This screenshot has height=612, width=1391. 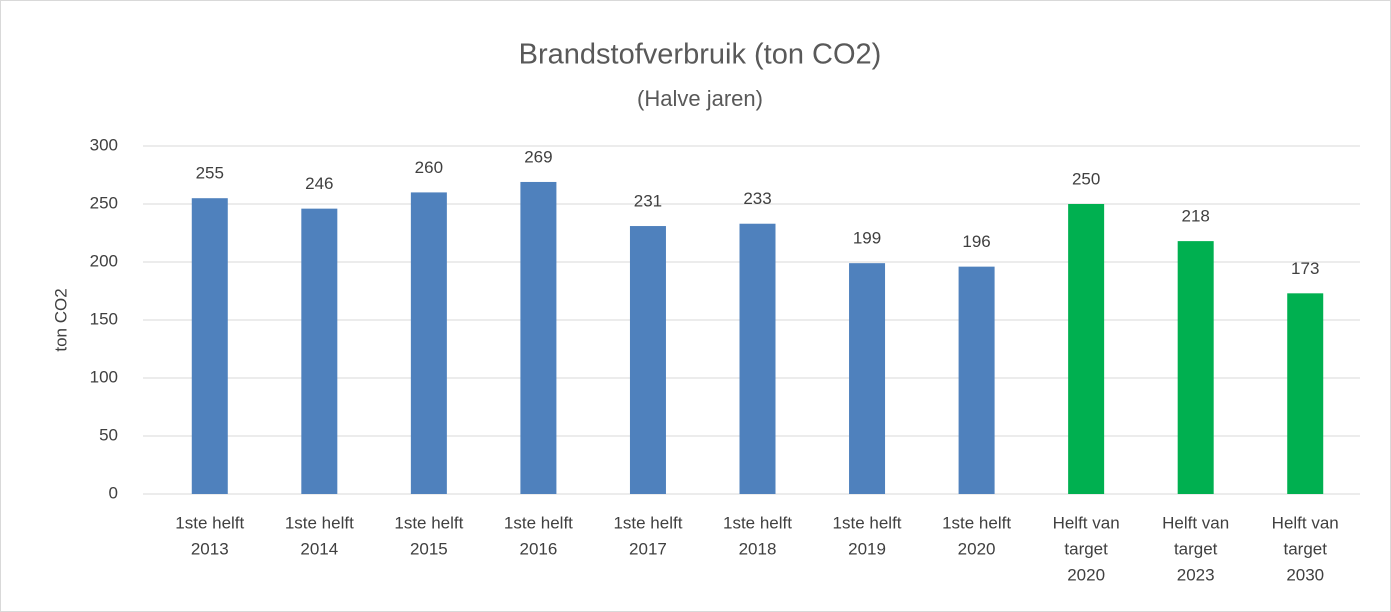 I want to click on x-tick-label: 2015, so click(x=429, y=548).